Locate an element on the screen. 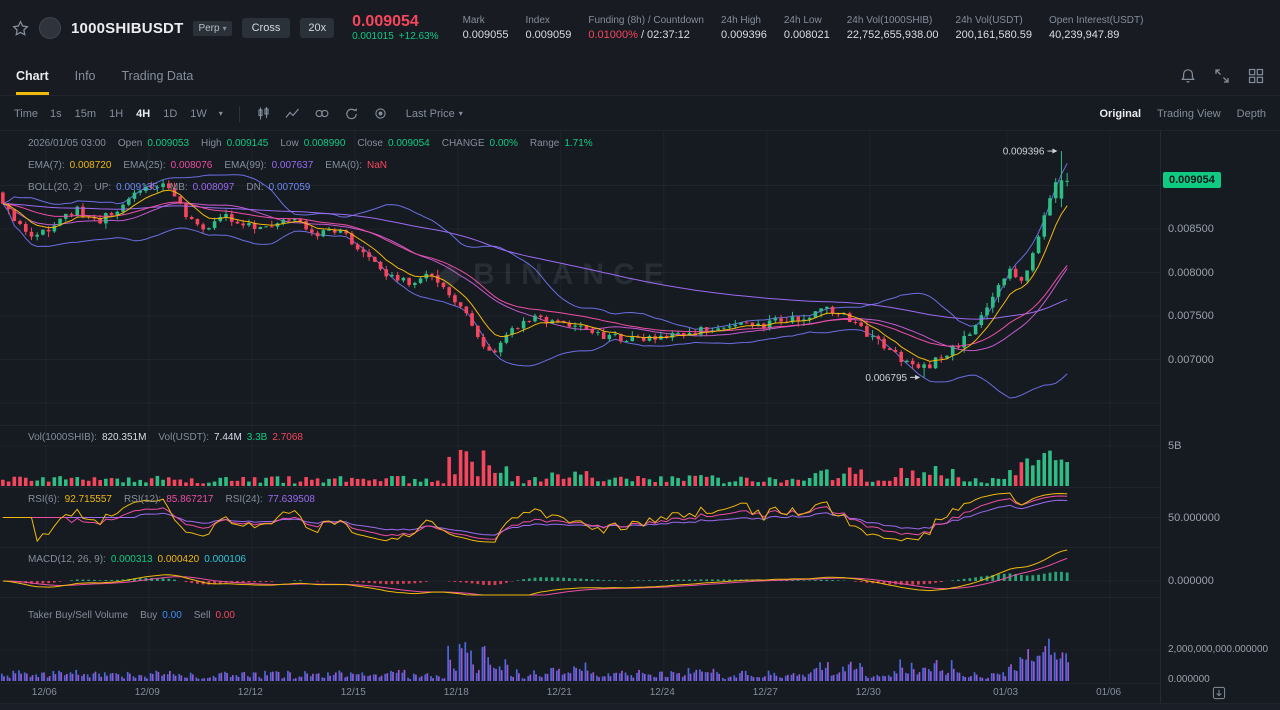 The image size is (1280, 710). header-stat-24h-high: 24h High 0.009396 is located at coordinates (744, 28).